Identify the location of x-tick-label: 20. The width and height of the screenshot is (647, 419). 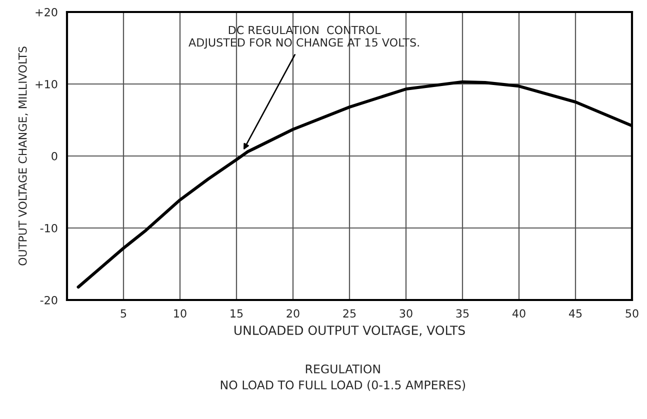
(293, 313).